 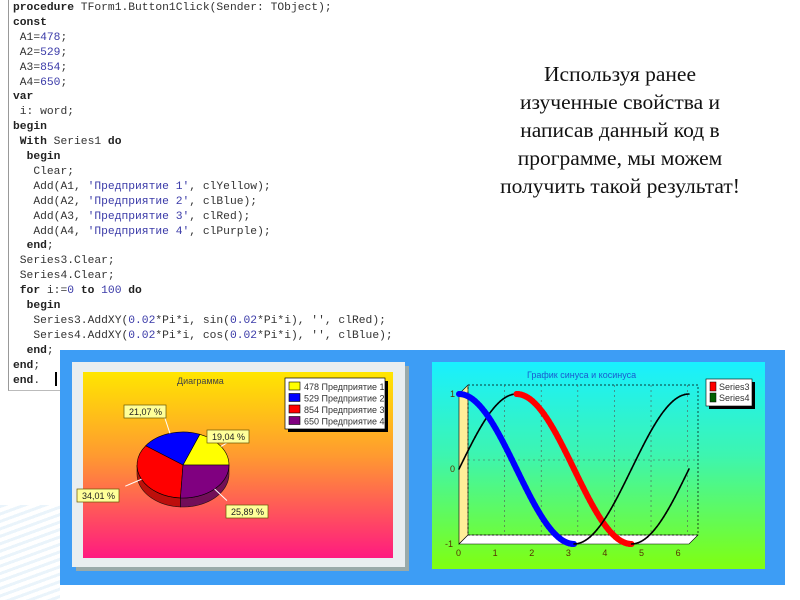 What do you see at coordinates (80, 291) in the screenshot?
I see `code-line: for i:=0 to 100 do` at bounding box center [80, 291].